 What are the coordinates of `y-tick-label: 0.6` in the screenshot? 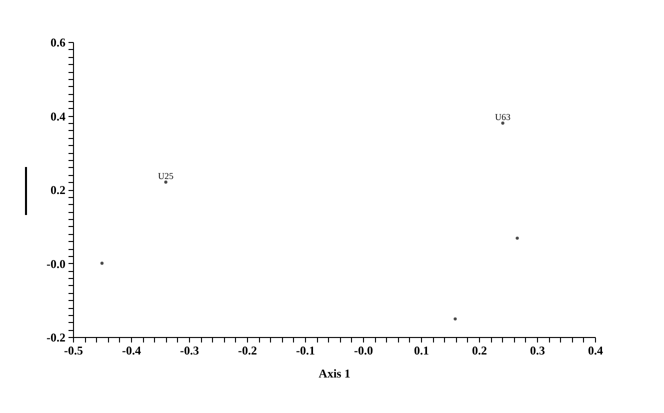 It's located at (58, 43).